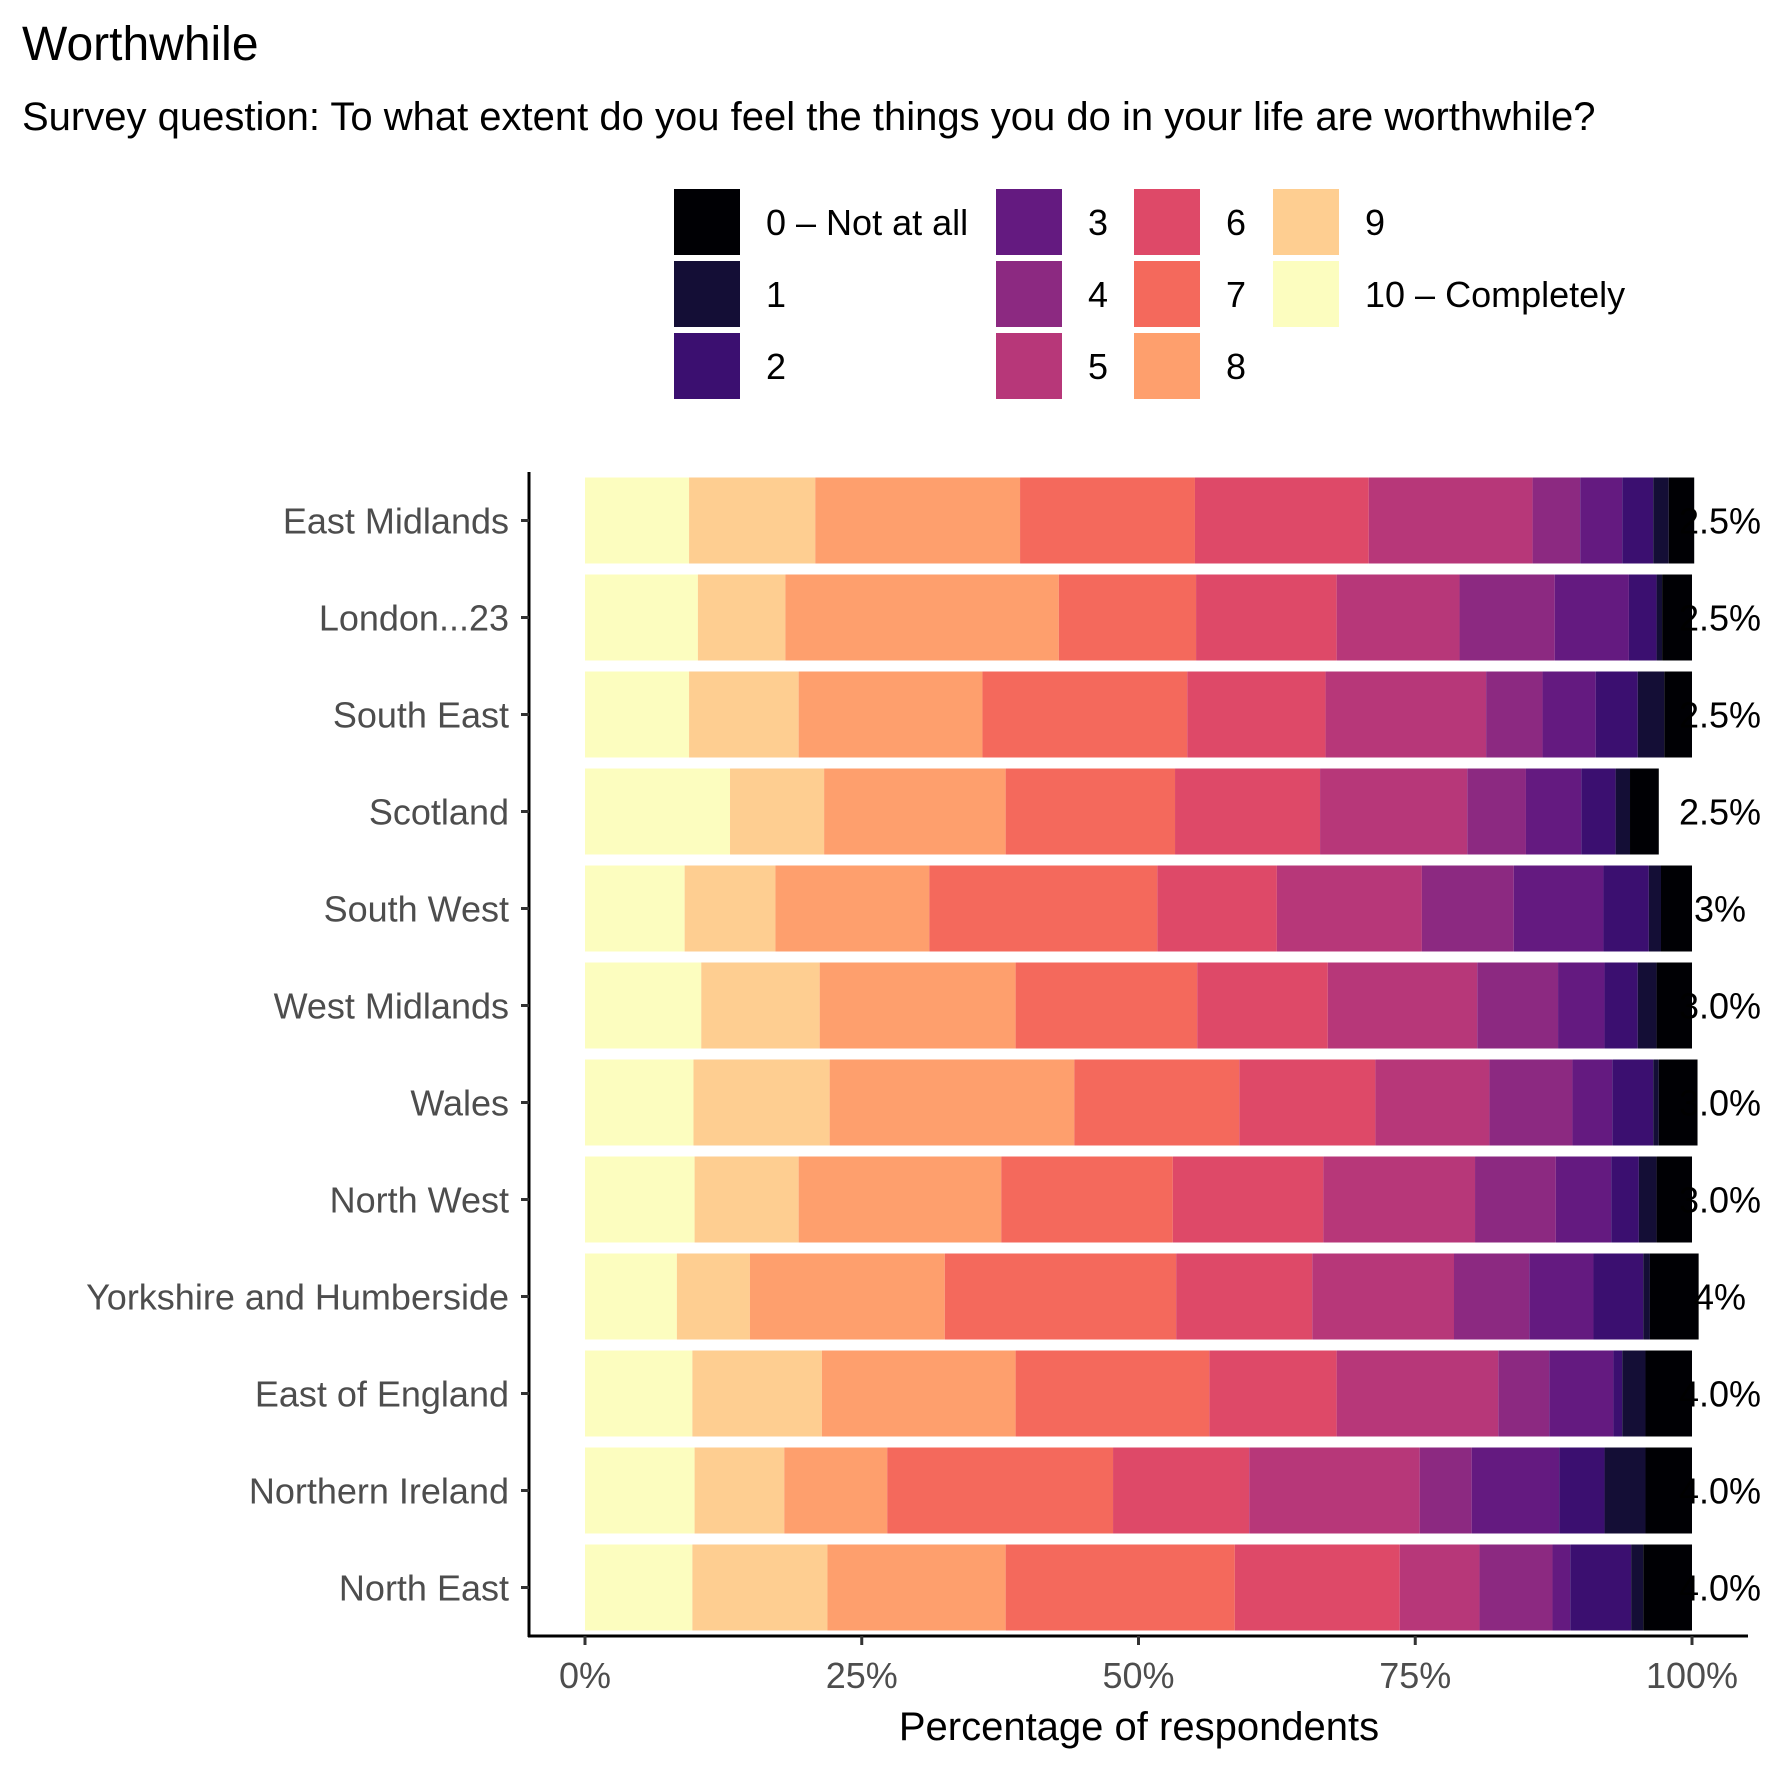 The image size is (1771, 1771). Describe the element at coordinates (1149, 294) in the screenshot. I see `legend: 0 – Not at all 1 2 3 4 5 6 7 8 9 10 – Completely` at that location.